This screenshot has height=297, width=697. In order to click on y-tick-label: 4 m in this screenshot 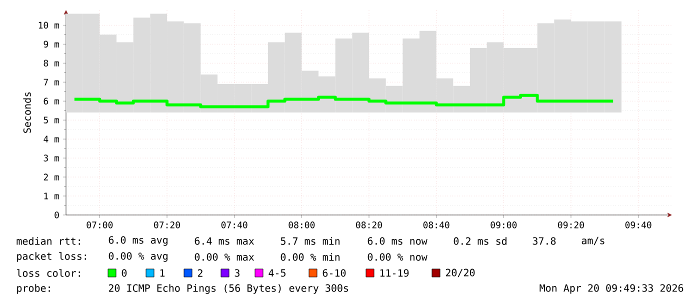, I will do `click(52, 139)`.